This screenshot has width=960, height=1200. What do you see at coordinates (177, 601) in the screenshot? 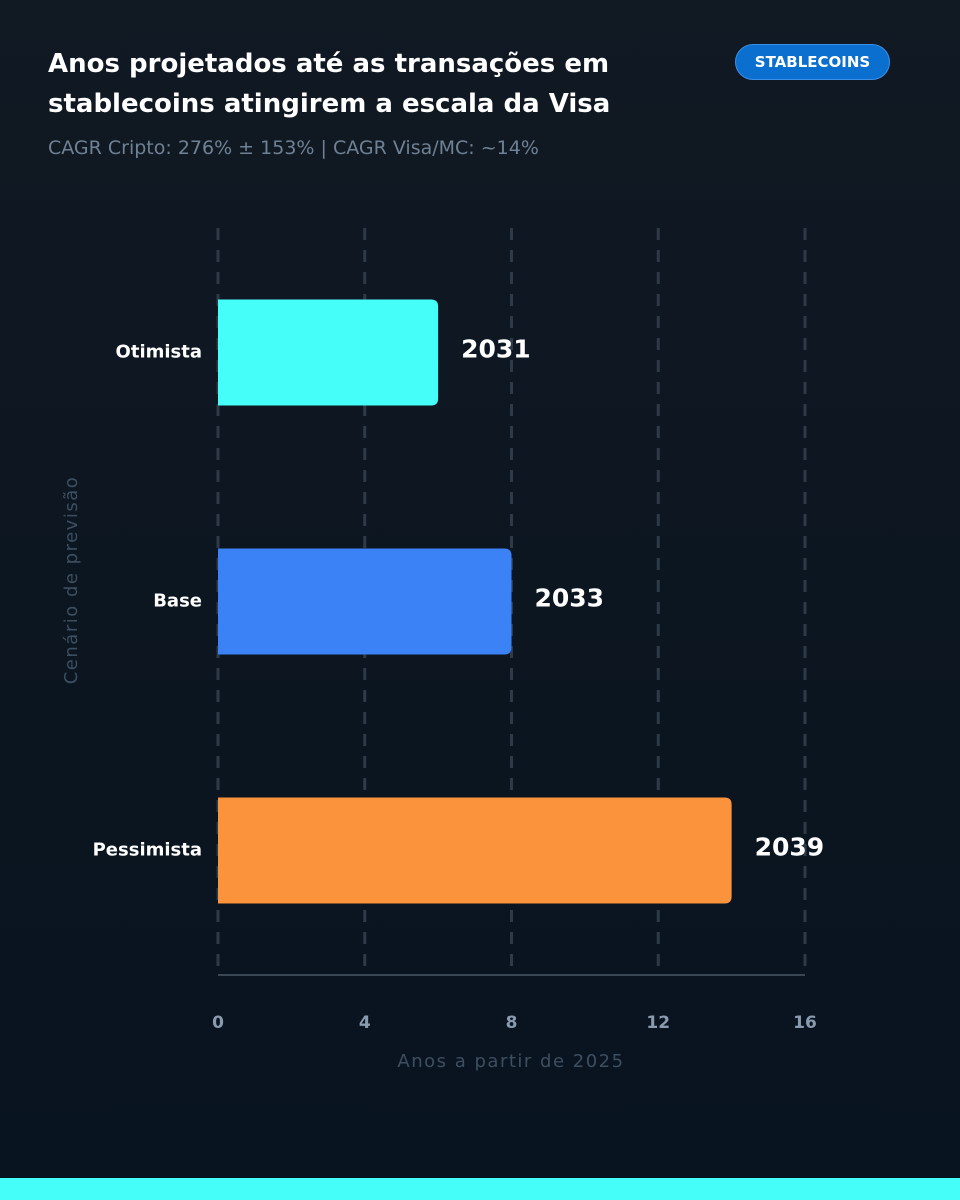
I see `category-label: Base` at bounding box center [177, 601].